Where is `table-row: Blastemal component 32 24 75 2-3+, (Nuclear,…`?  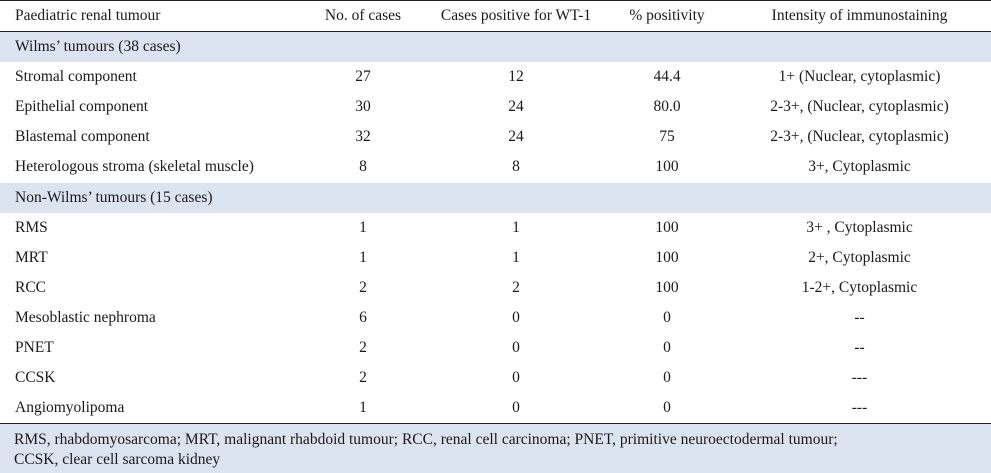
table-row: Blastemal component 32 24 75 2-3+, (Nuclear,… is located at coordinates (495, 137).